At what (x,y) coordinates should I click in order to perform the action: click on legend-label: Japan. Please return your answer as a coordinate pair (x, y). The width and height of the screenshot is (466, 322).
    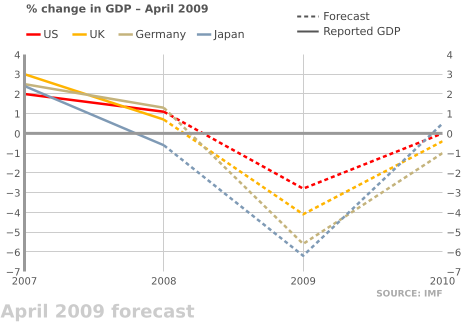
    Looking at the image, I should click on (228, 34).